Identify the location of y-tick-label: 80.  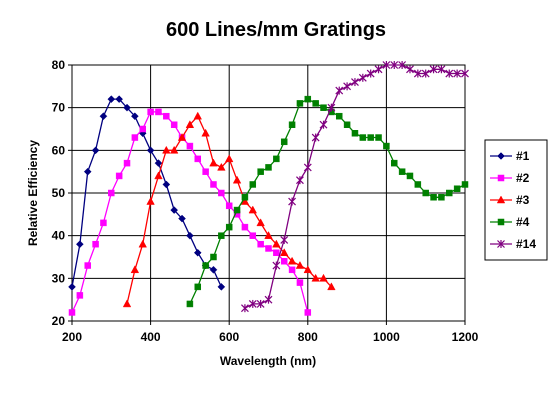
(59, 65).